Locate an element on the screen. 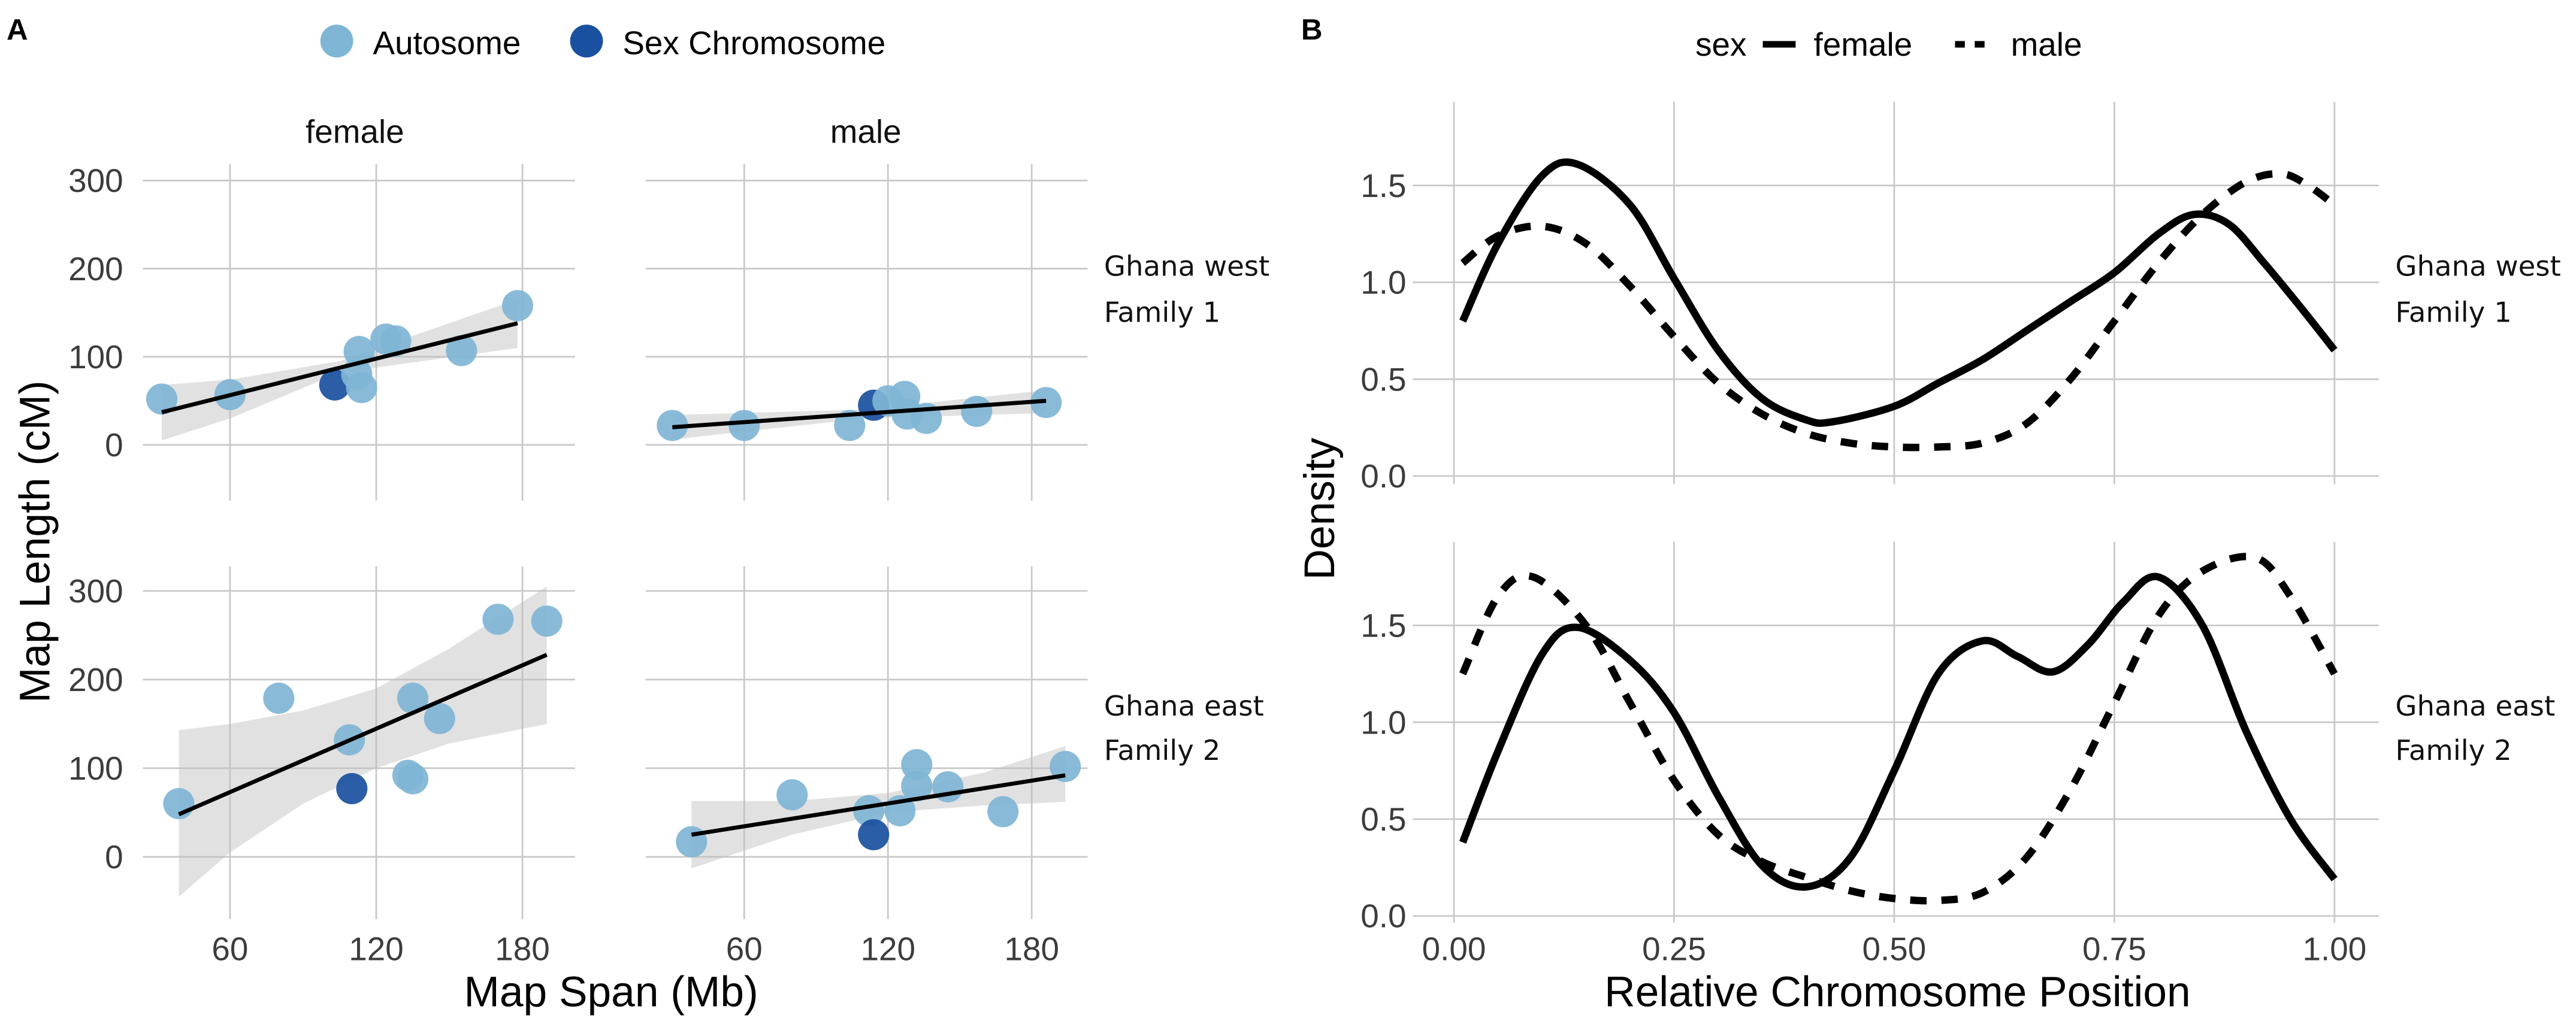 The image size is (2576, 1021). confidence-band is located at coordinates (340, 370).